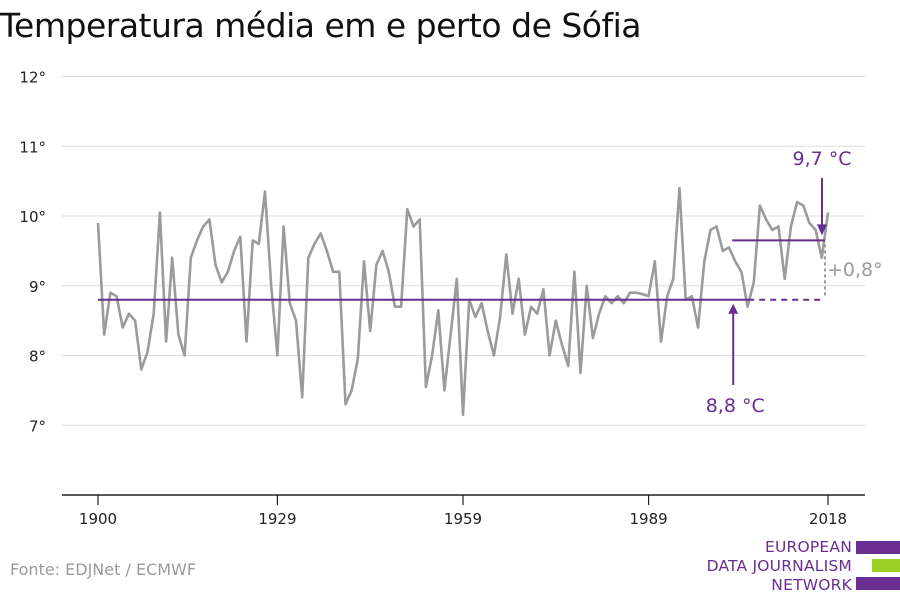 The width and height of the screenshot is (900, 600). I want to click on y-tick-label-9: 9°, so click(37, 287).